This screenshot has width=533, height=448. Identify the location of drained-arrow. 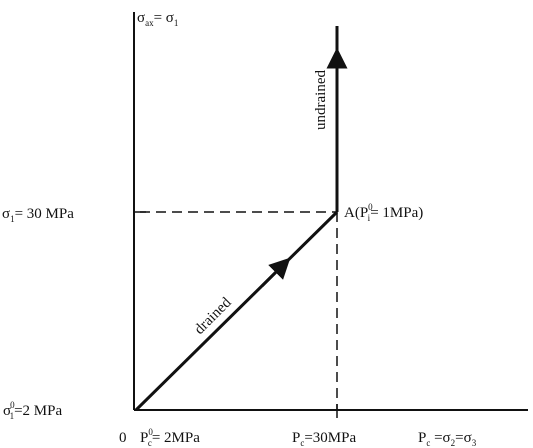
(275, 272).